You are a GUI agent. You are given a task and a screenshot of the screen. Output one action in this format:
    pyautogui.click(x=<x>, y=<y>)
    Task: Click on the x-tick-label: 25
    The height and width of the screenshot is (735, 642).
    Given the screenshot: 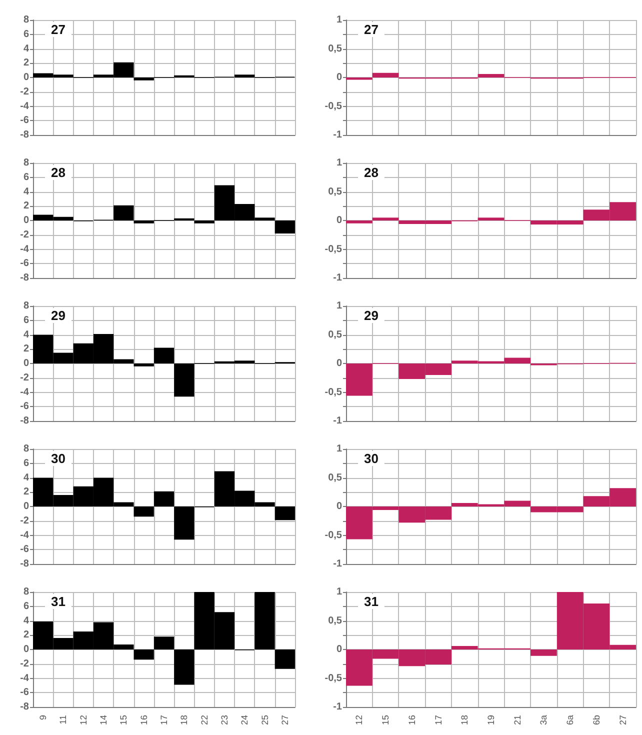 What is the action you would take?
    pyautogui.click(x=265, y=720)
    